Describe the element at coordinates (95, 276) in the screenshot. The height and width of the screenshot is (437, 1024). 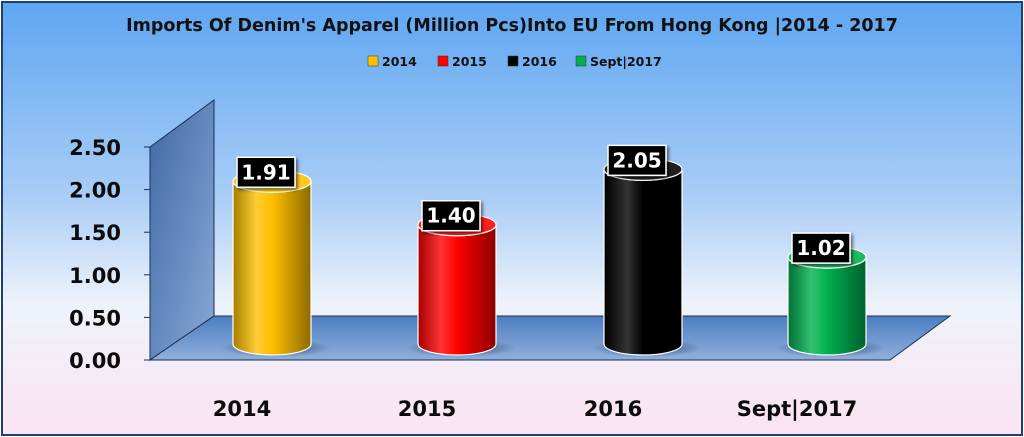
I see `y-tick-label: 1.00` at that location.